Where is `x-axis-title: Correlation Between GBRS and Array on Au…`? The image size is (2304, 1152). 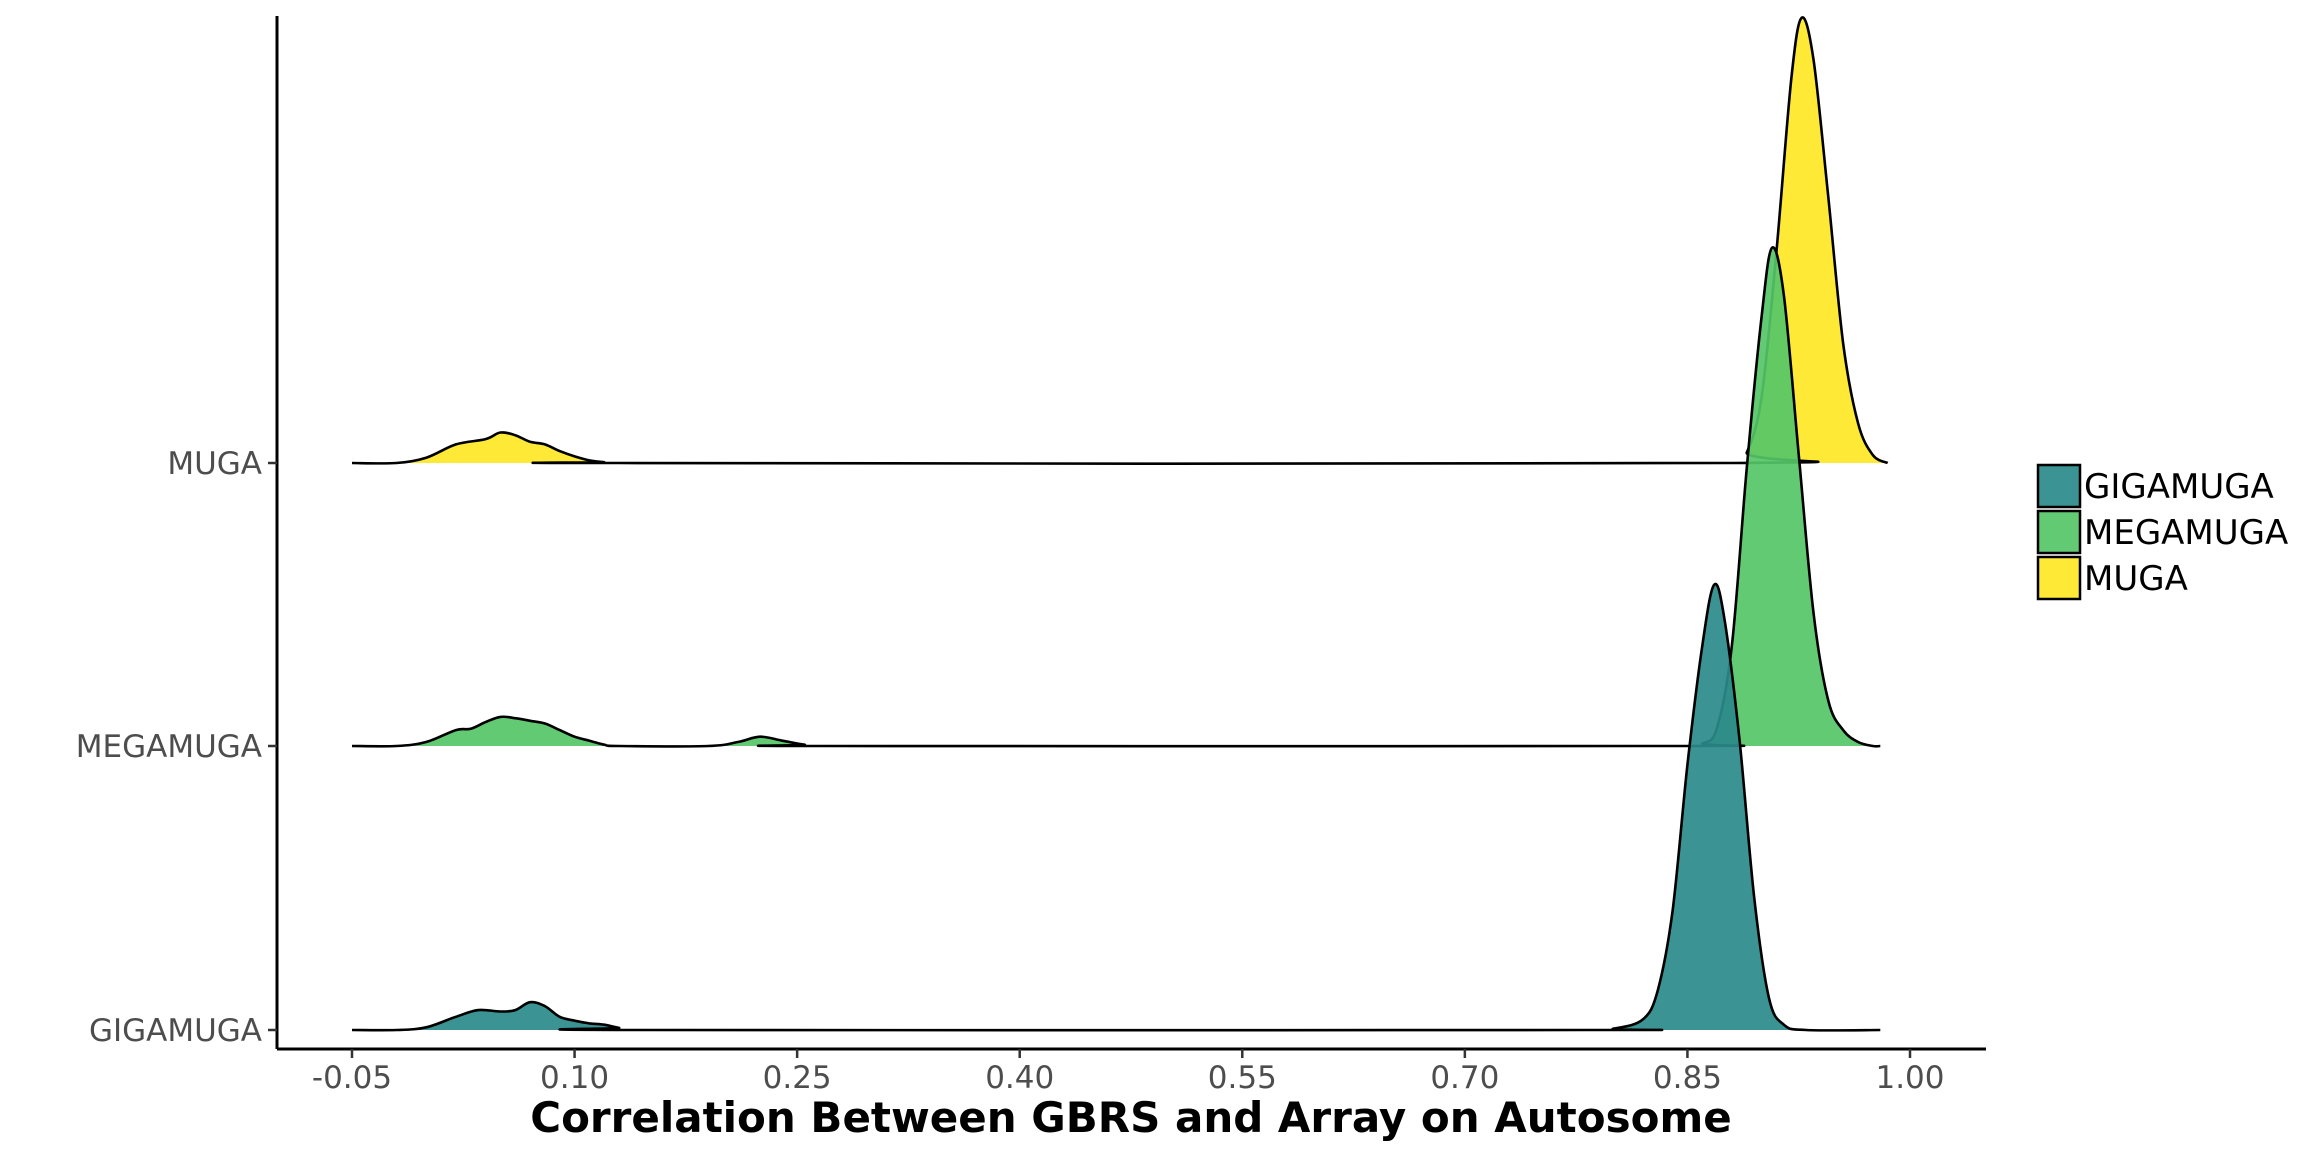 x-axis-title: Correlation Between GBRS and Array on Au… is located at coordinates (1130, 1117).